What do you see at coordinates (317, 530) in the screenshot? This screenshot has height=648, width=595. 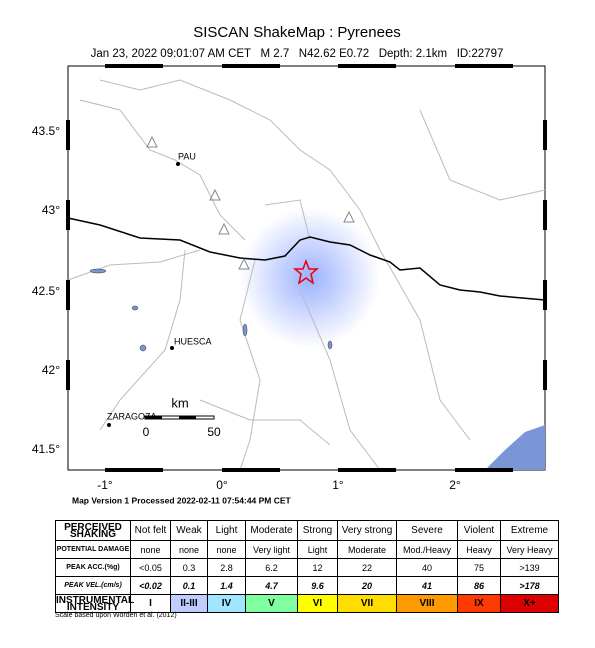 I see `legend-cell: Strong` at bounding box center [317, 530].